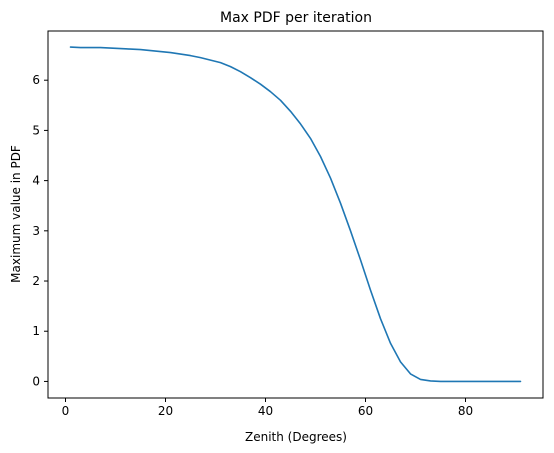 The width and height of the screenshot is (554, 453). Describe the element at coordinates (36, 130) in the screenshot. I see `y-tick-label: 5` at that location.